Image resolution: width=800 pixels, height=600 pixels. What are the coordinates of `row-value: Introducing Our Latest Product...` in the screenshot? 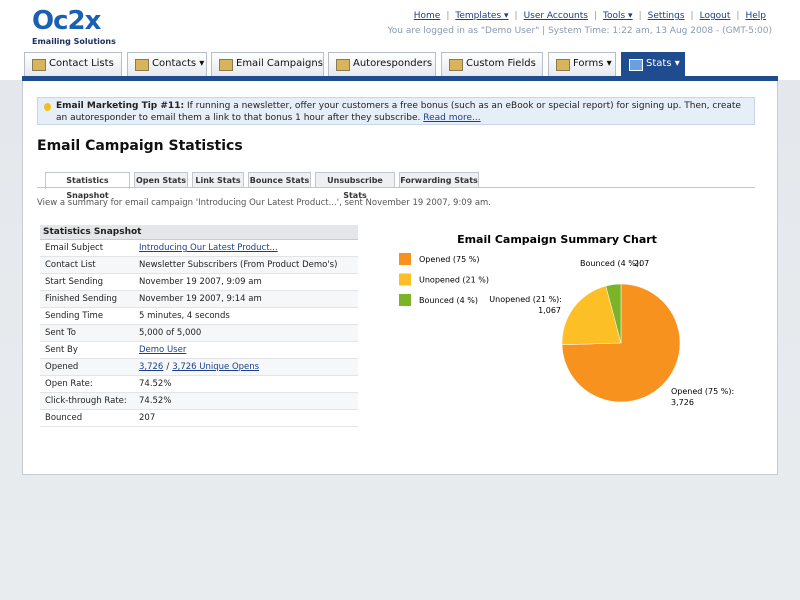 It's located at (208, 248).